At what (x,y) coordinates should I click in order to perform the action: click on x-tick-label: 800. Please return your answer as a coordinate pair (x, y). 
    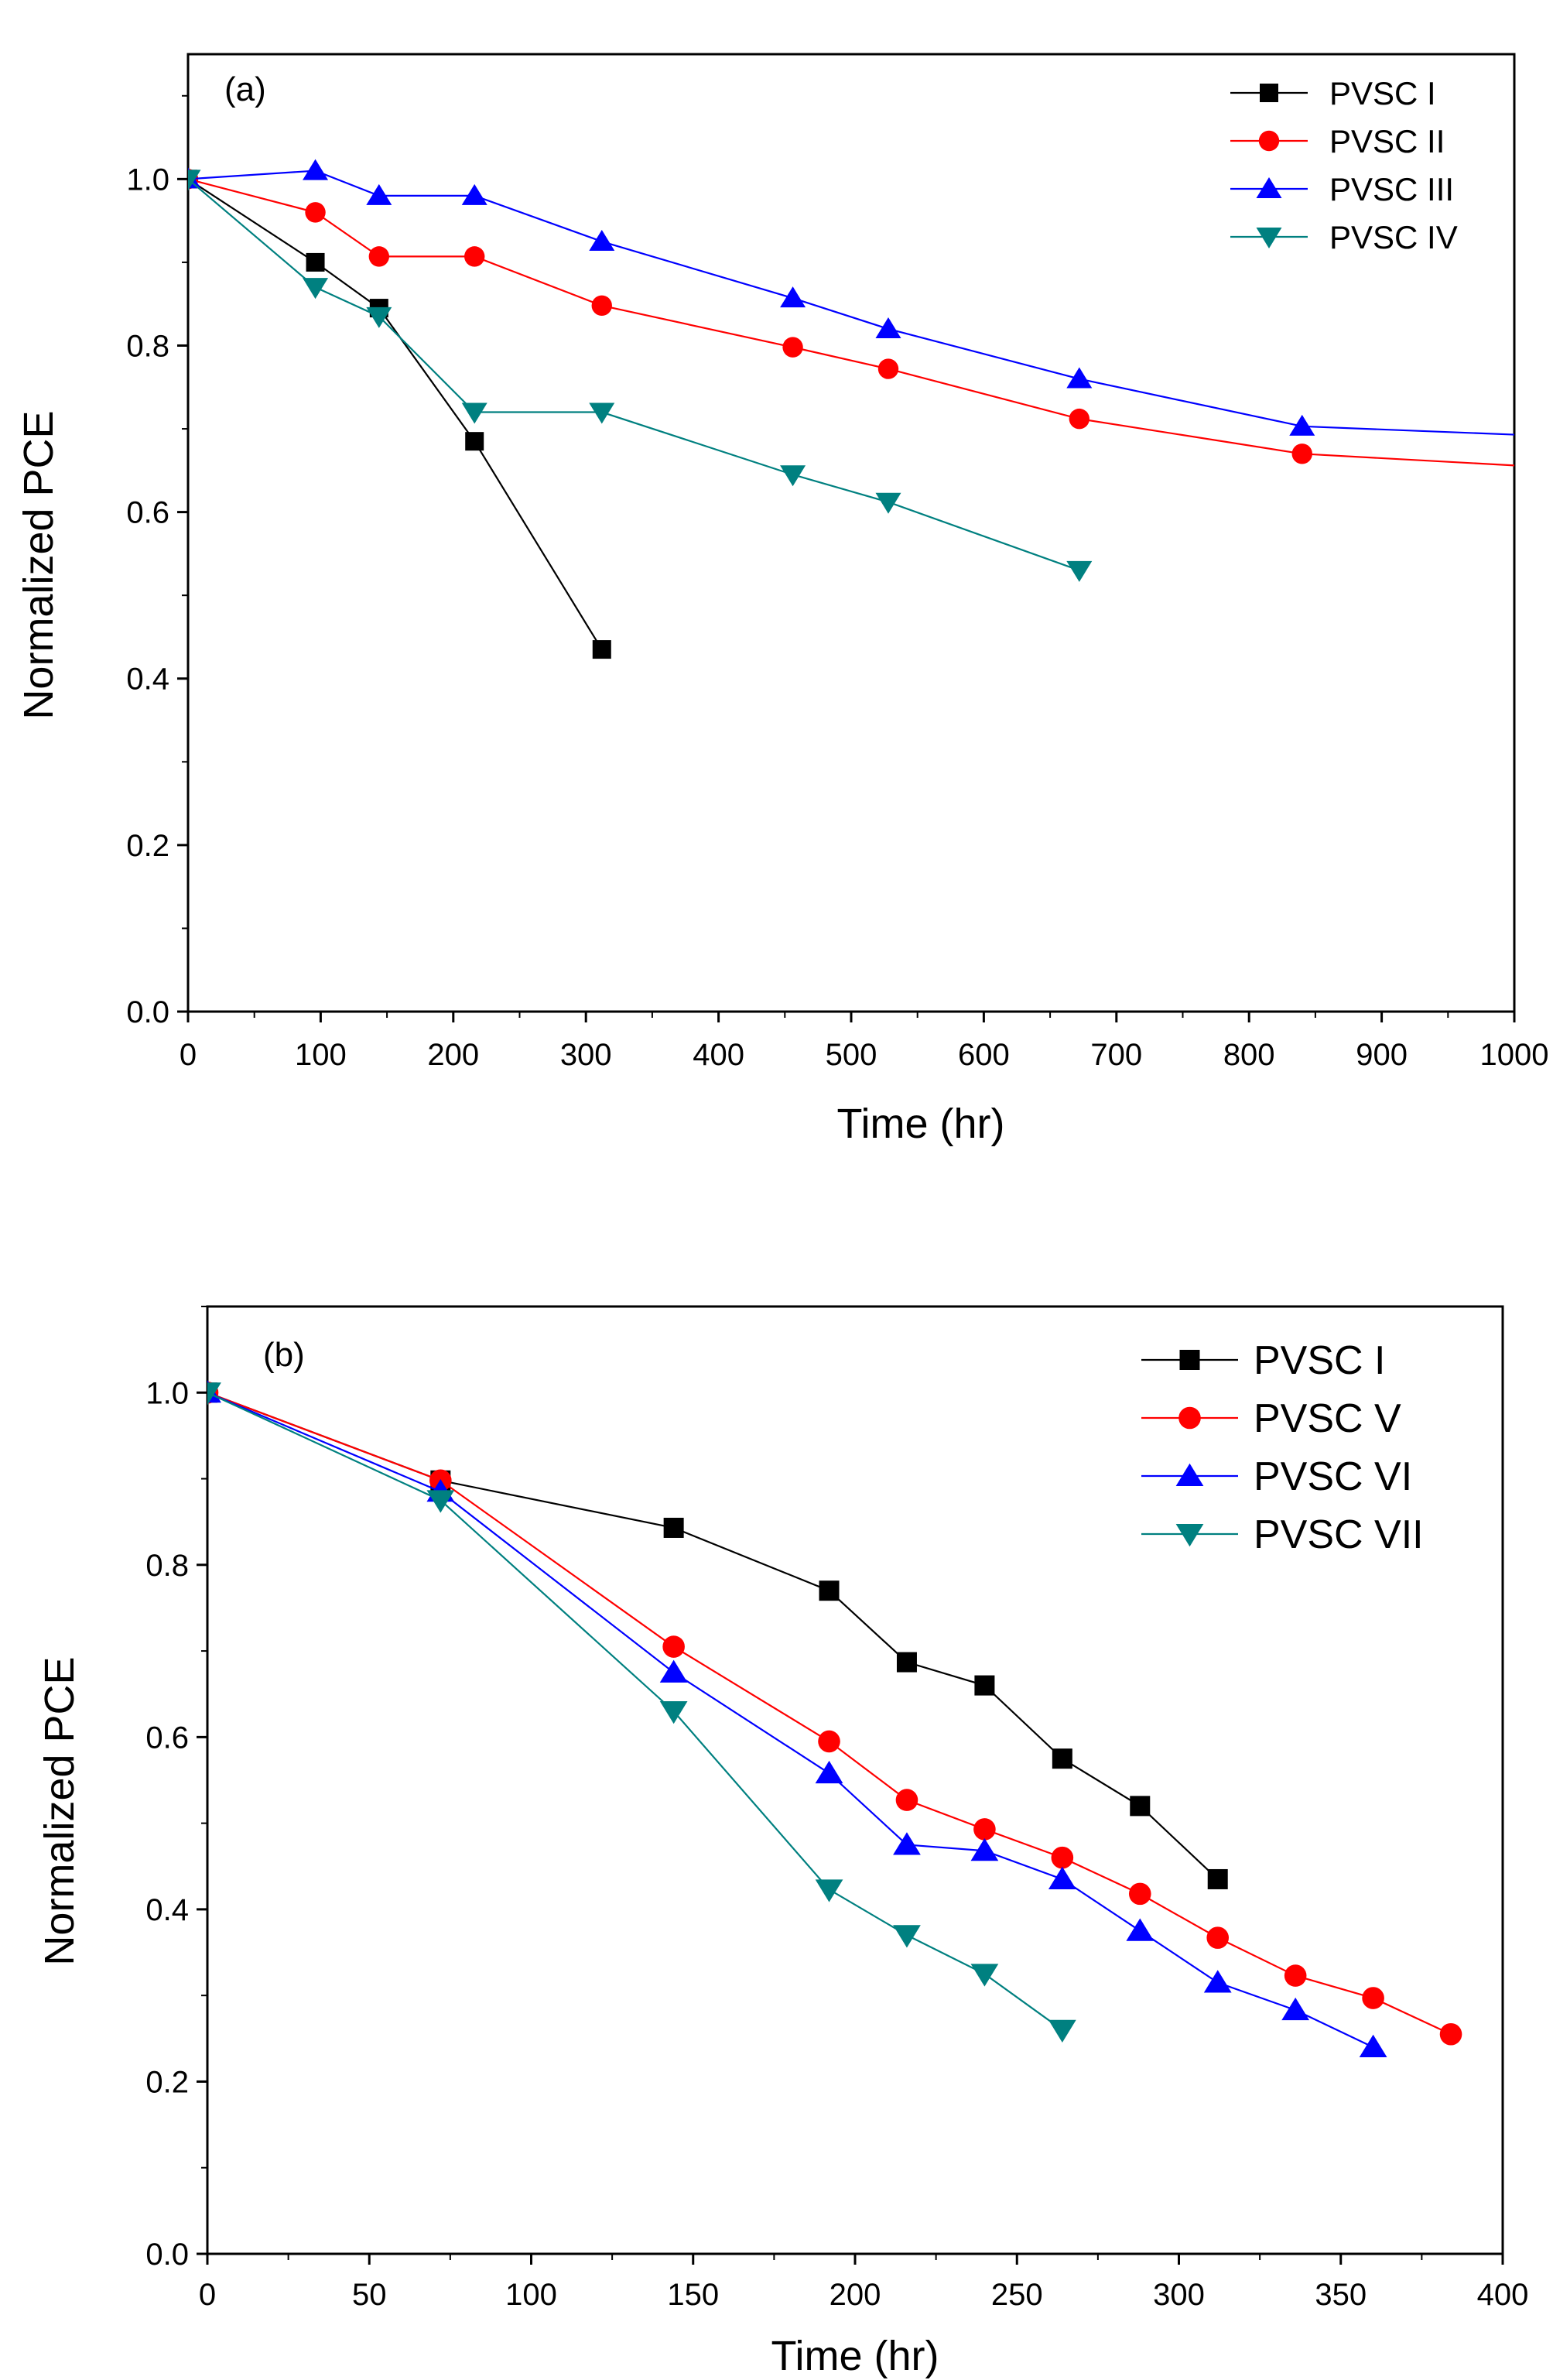
    Looking at the image, I should click on (1249, 1055).